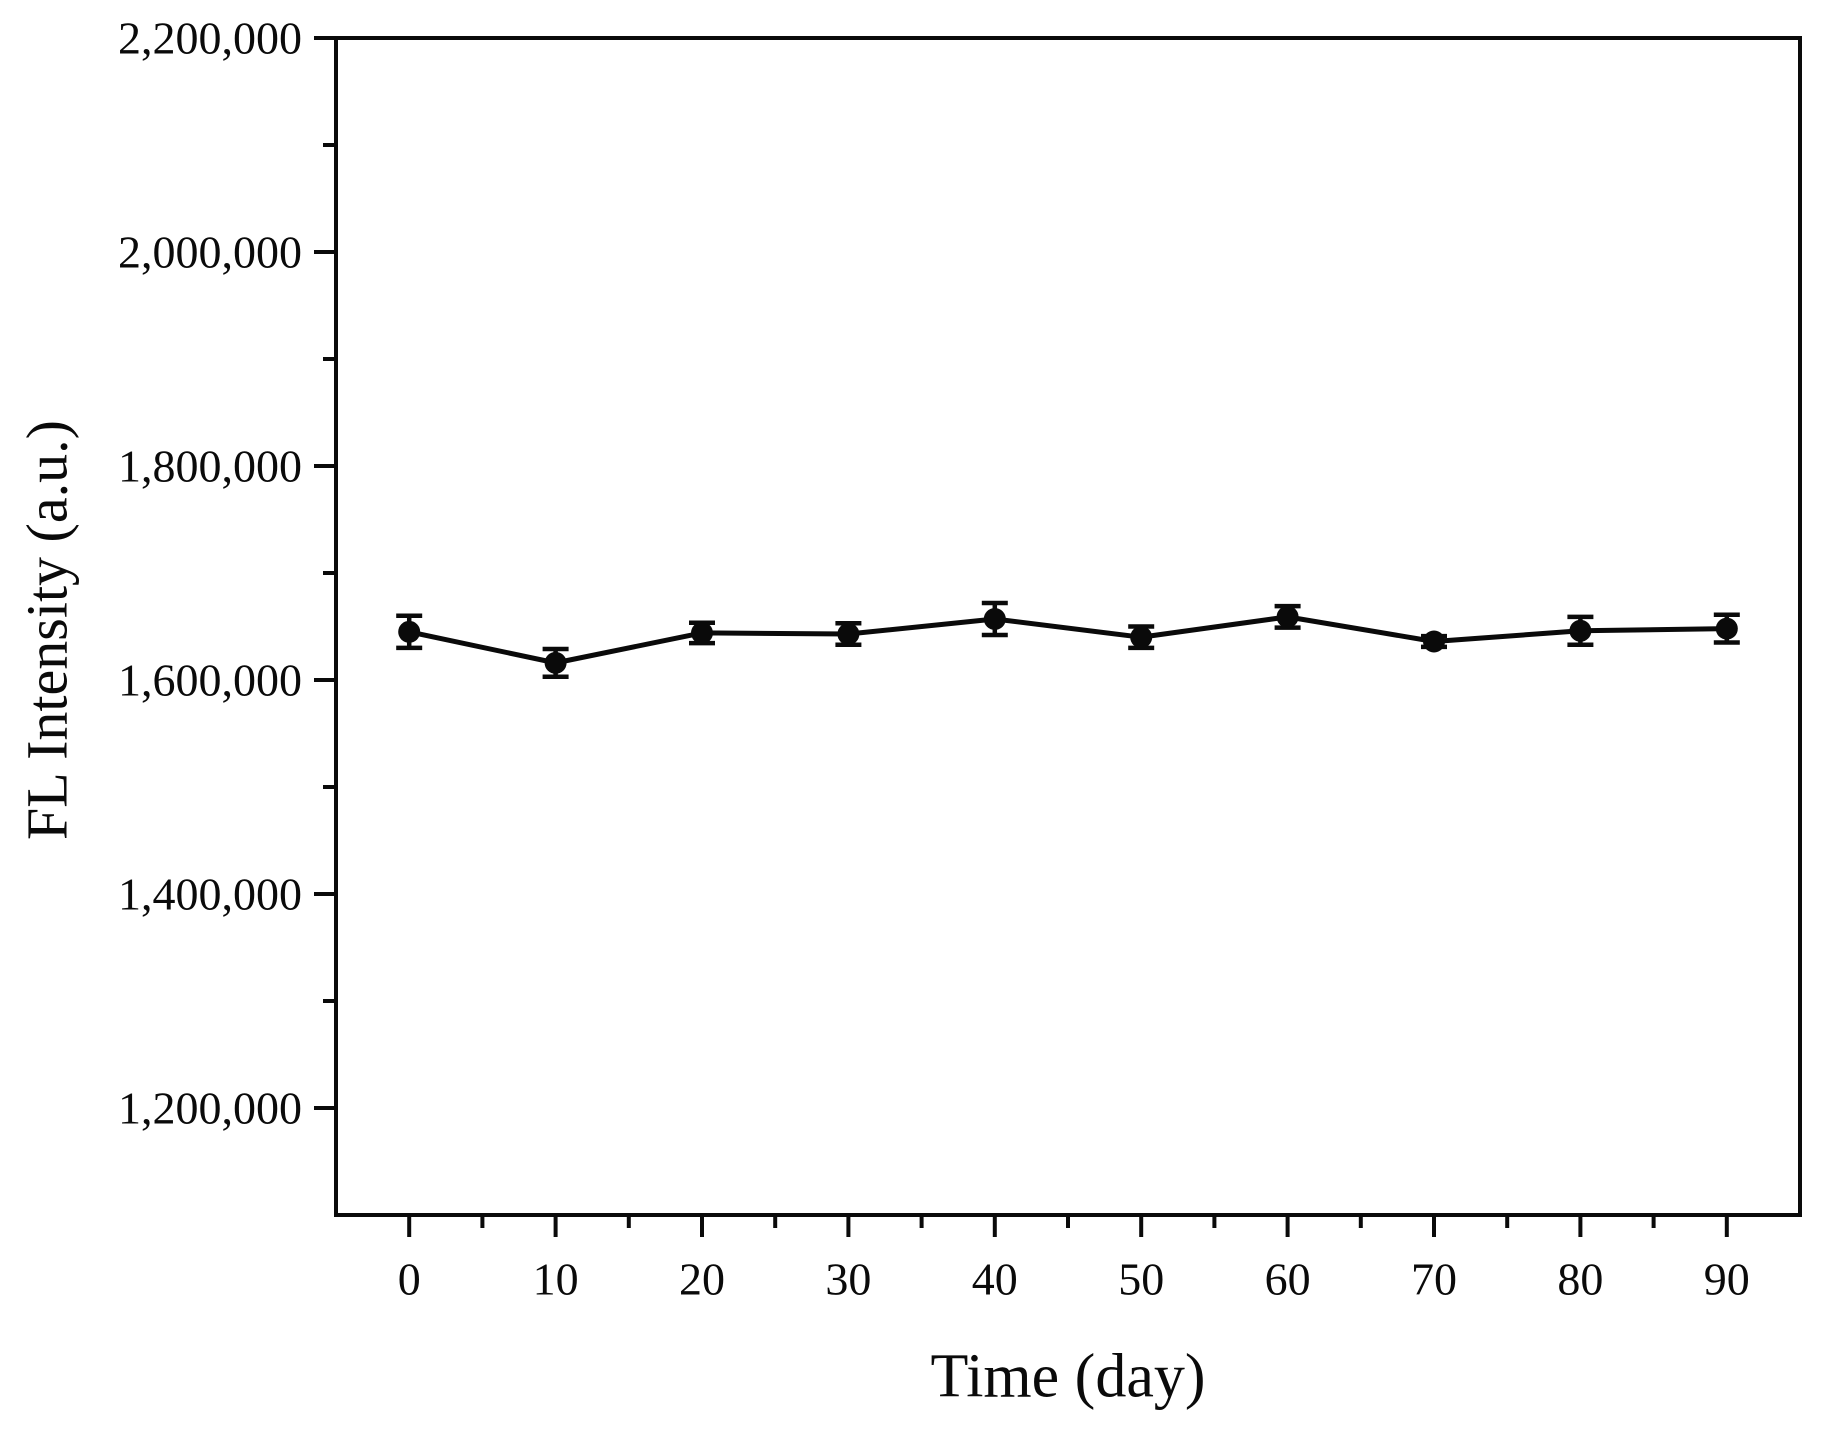 This screenshot has height=1430, width=1824. Describe the element at coordinates (556, 1279) in the screenshot. I see `x-tick-label: 10` at that location.